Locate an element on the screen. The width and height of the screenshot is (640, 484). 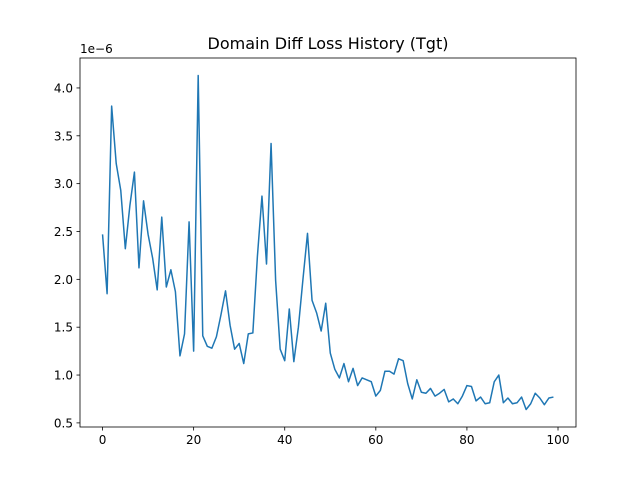
y-tick-label: 3.0 is located at coordinates (63, 184).